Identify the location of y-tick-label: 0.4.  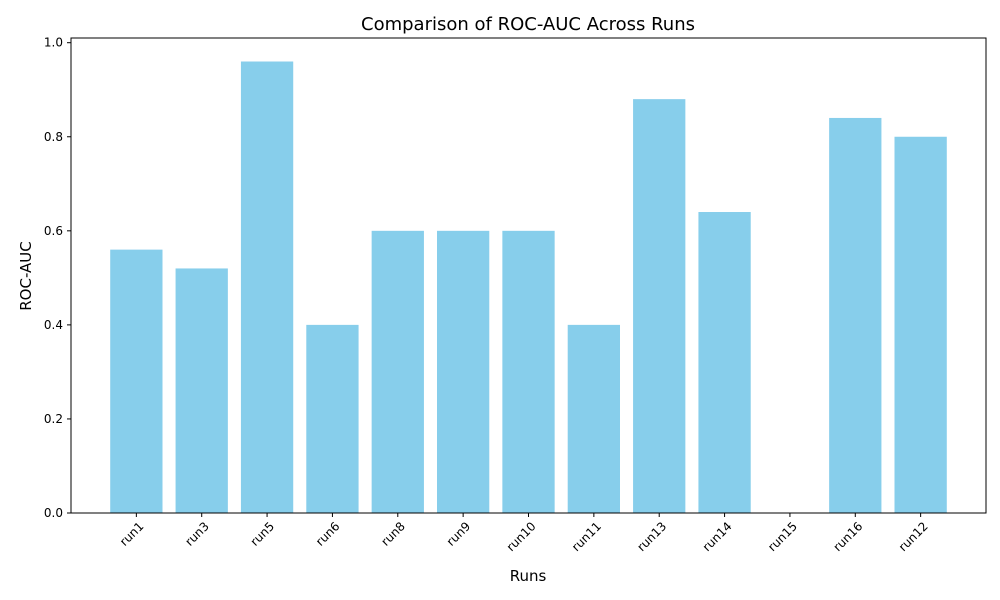
(53, 325).